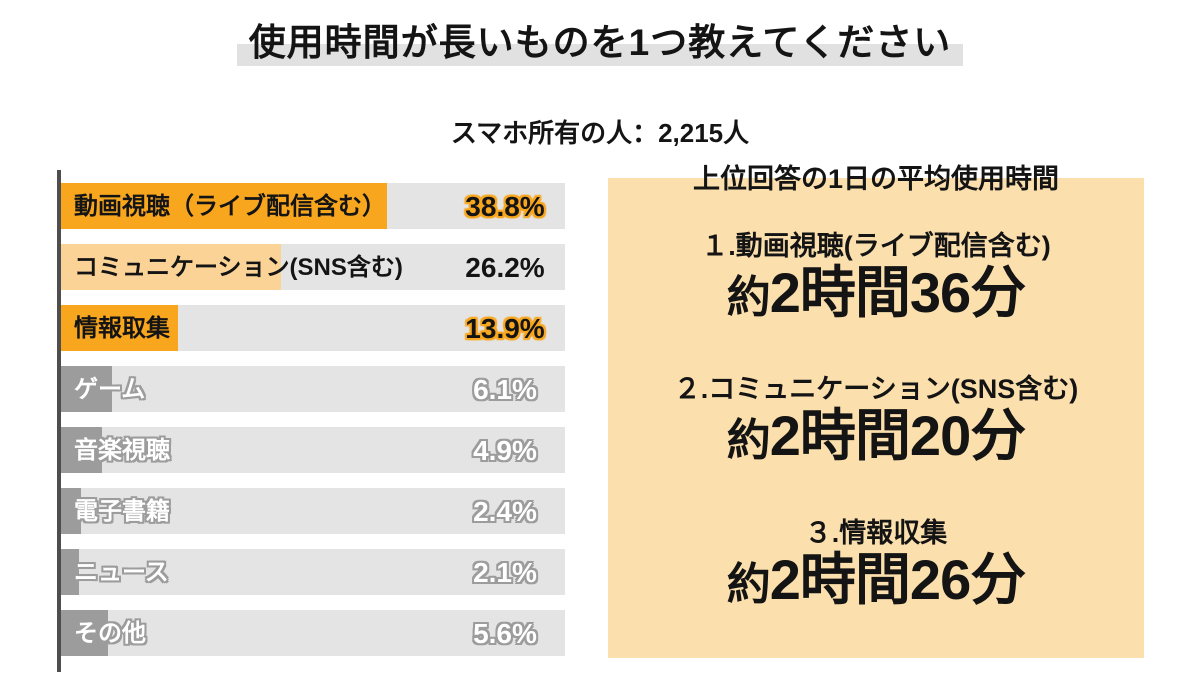  I want to click on title-highlight-band, so click(600, 55).